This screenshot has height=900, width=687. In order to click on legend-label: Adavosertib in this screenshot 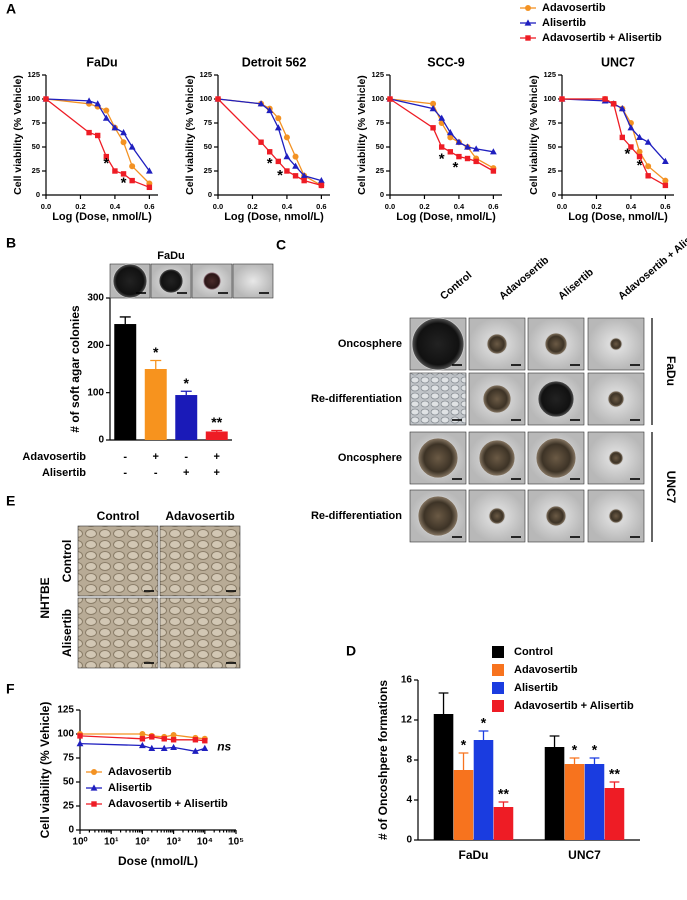, I will do `click(574, 8)`.